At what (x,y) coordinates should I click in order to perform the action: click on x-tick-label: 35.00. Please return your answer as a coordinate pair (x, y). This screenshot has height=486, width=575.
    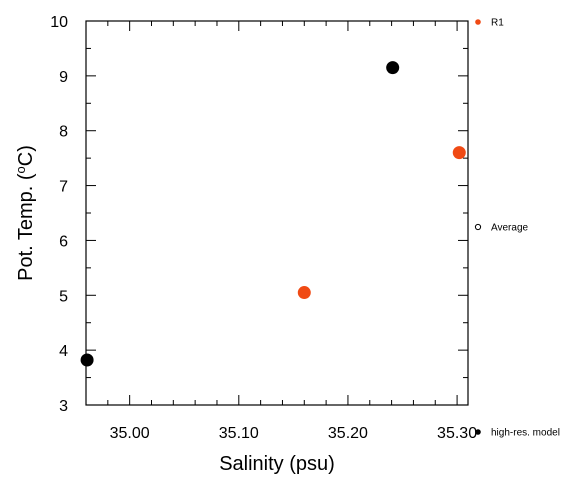
    Looking at the image, I should click on (130, 433).